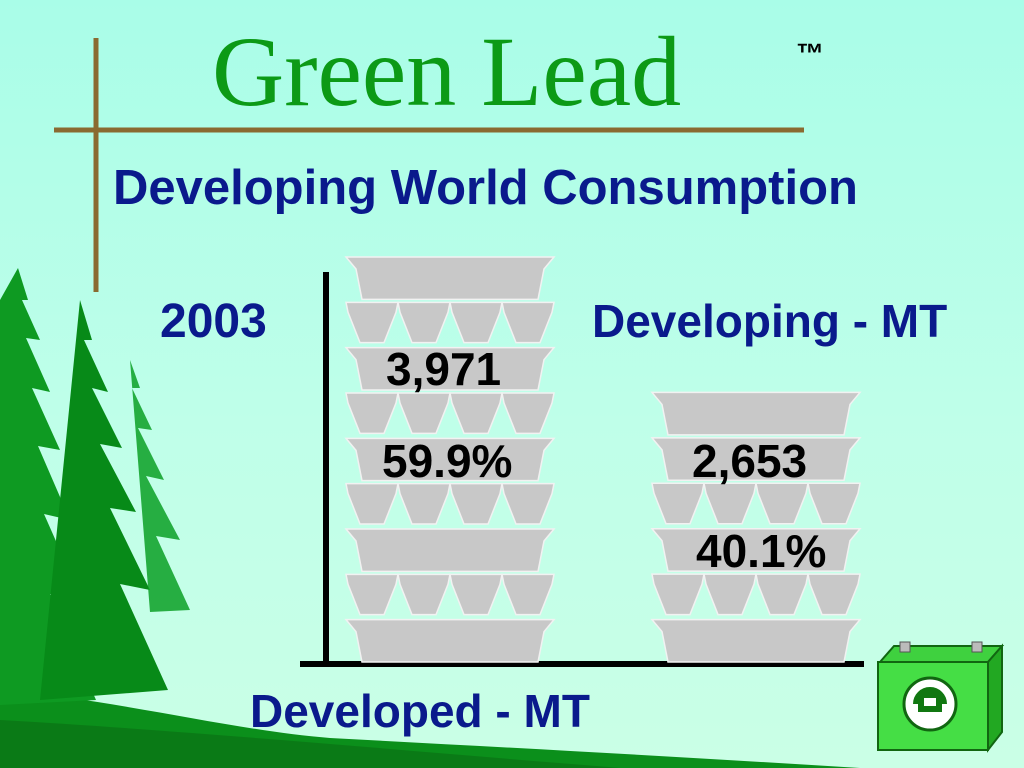 This screenshot has height=768, width=1024. What do you see at coordinates (750, 461) in the screenshot?
I see `developing-value-label: 2,653` at bounding box center [750, 461].